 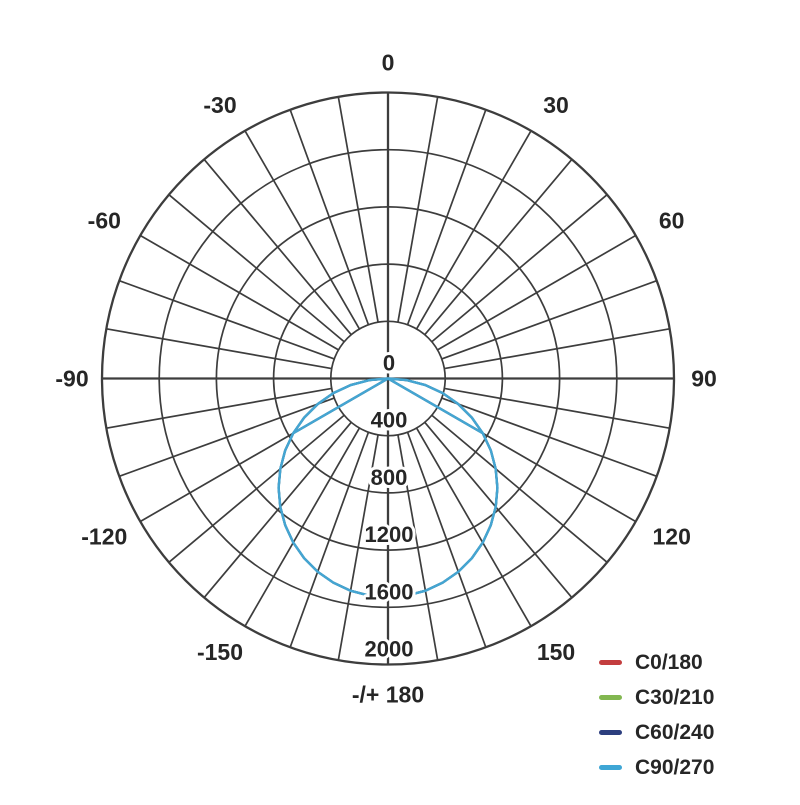 I want to click on radial-label-1200: 1200, so click(x=389, y=534).